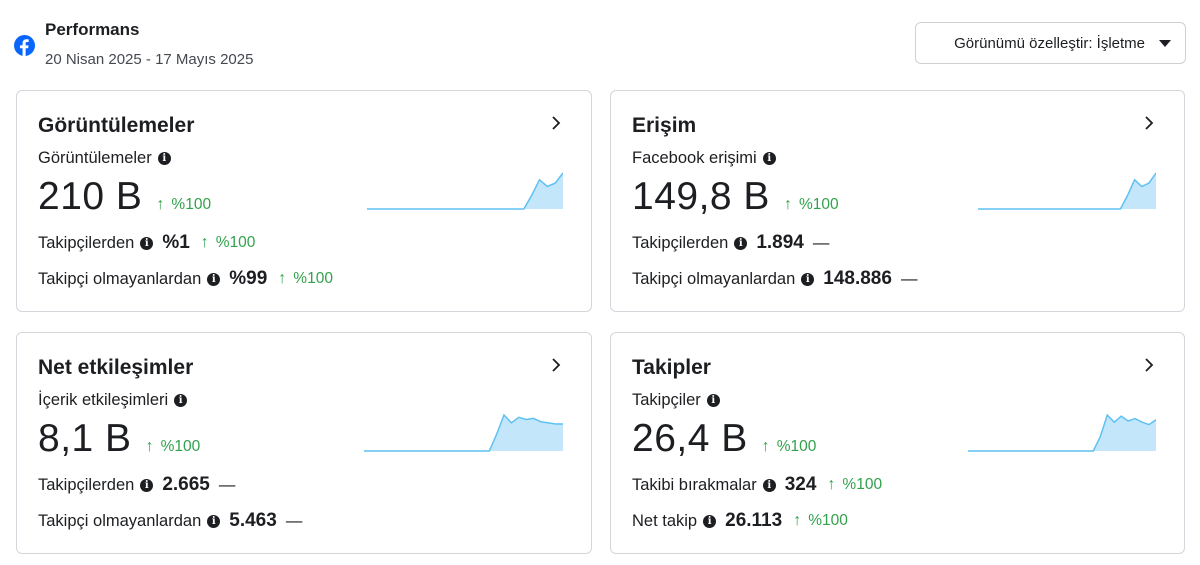 The height and width of the screenshot is (565, 1200). I want to click on date-range: 20 Nisan 2025 - 17 Mayıs 2025, so click(149, 59).